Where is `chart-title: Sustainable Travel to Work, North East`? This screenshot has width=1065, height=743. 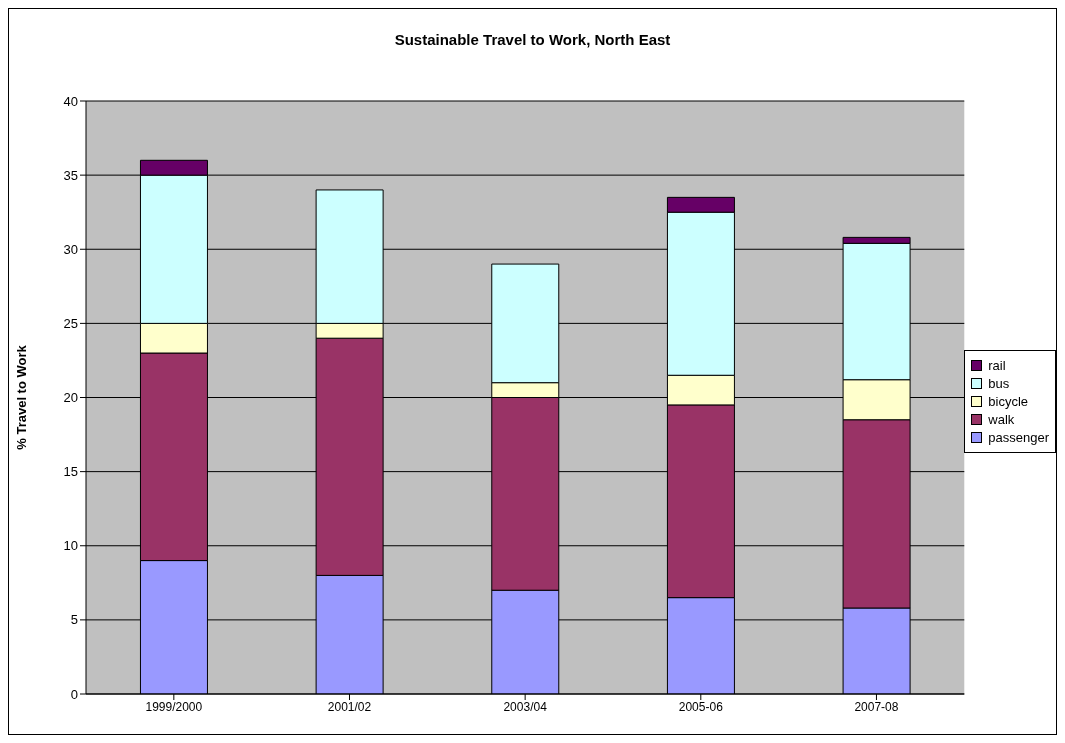 chart-title: Sustainable Travel to Work, North East is located at coordinates (532, 39).